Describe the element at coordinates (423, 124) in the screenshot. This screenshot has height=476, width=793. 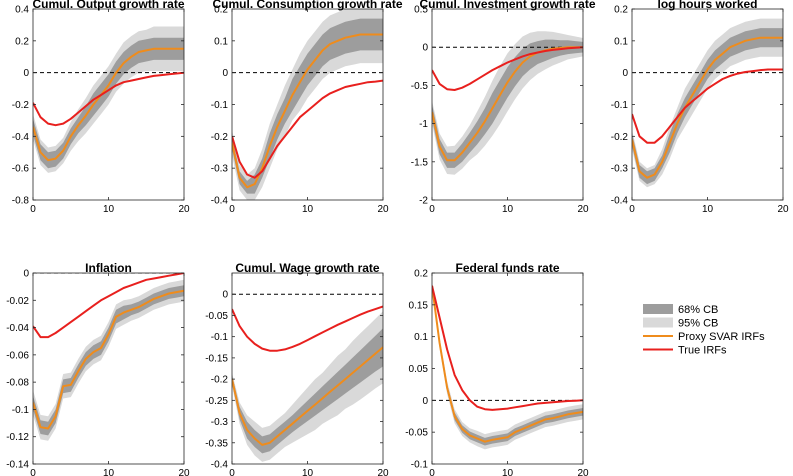
I see `y-tick-label: -1` at that location.